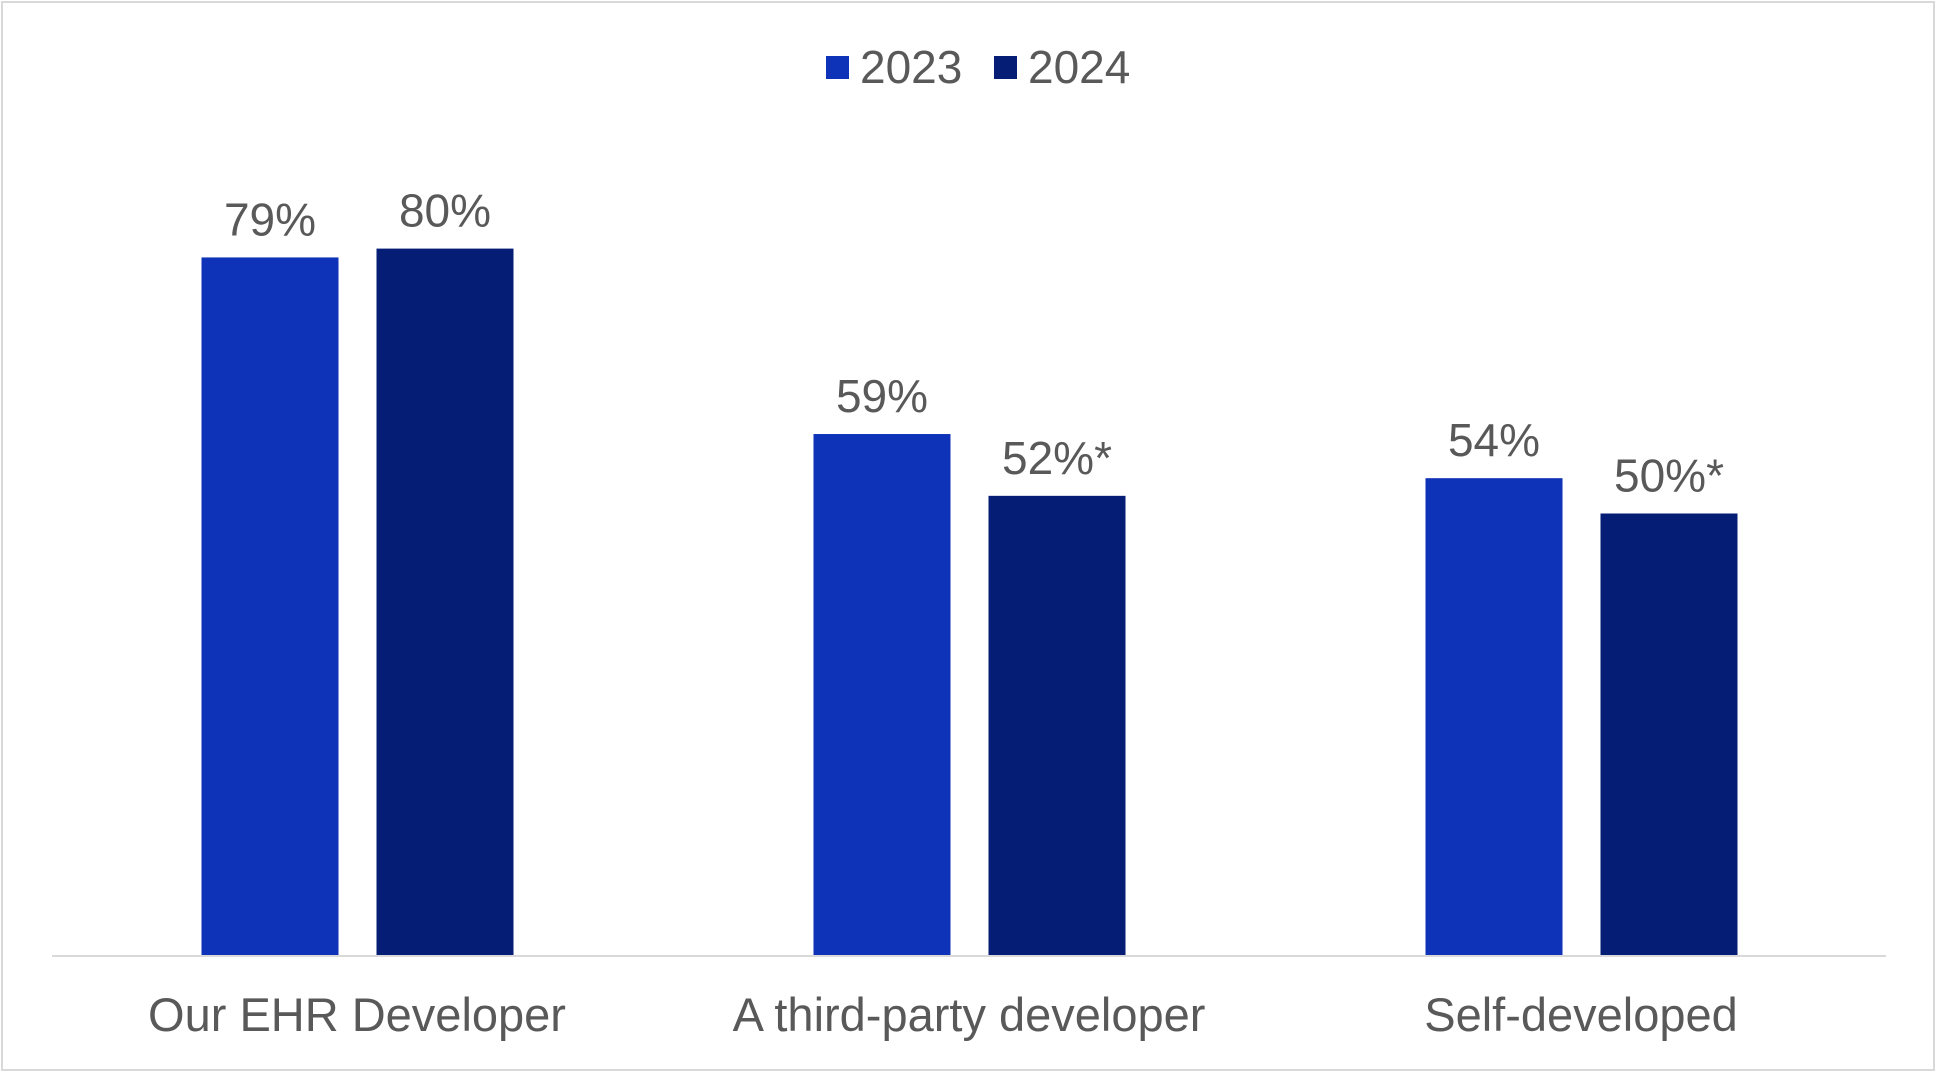  I want to click on data-label: 52%*, so click(1057, 458).